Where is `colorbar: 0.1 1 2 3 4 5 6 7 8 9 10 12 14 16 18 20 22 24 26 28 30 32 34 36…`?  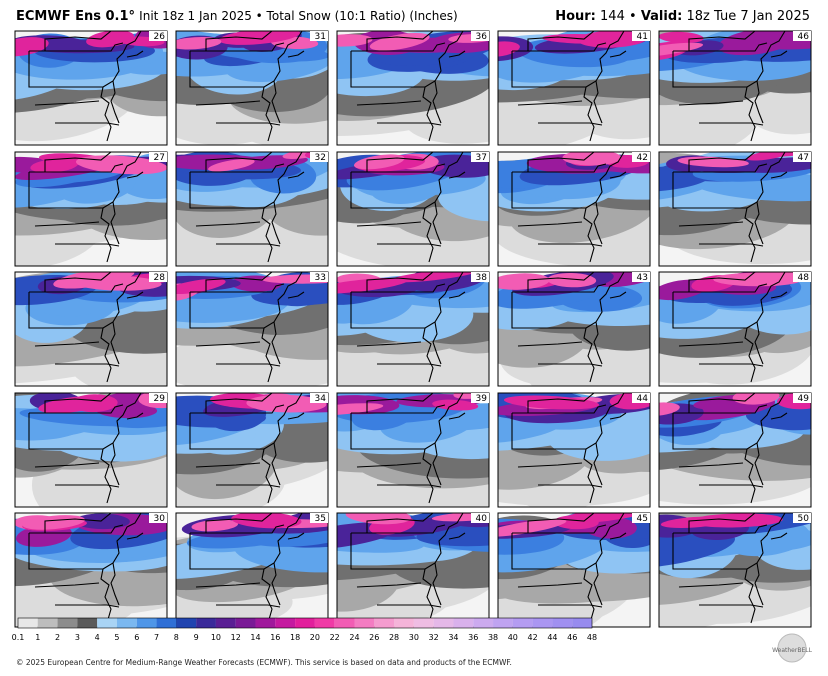 colorbar: 0.1 1 2 3 4 5 6 7 8 9 10 12 14 16 18 20 22 24 26 28 30 32 34 36… is located at coordinates (304, 629).